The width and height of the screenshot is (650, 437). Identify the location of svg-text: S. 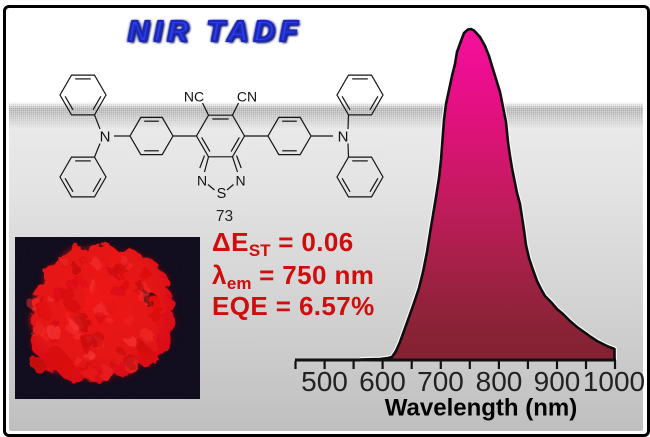
(222, 194).